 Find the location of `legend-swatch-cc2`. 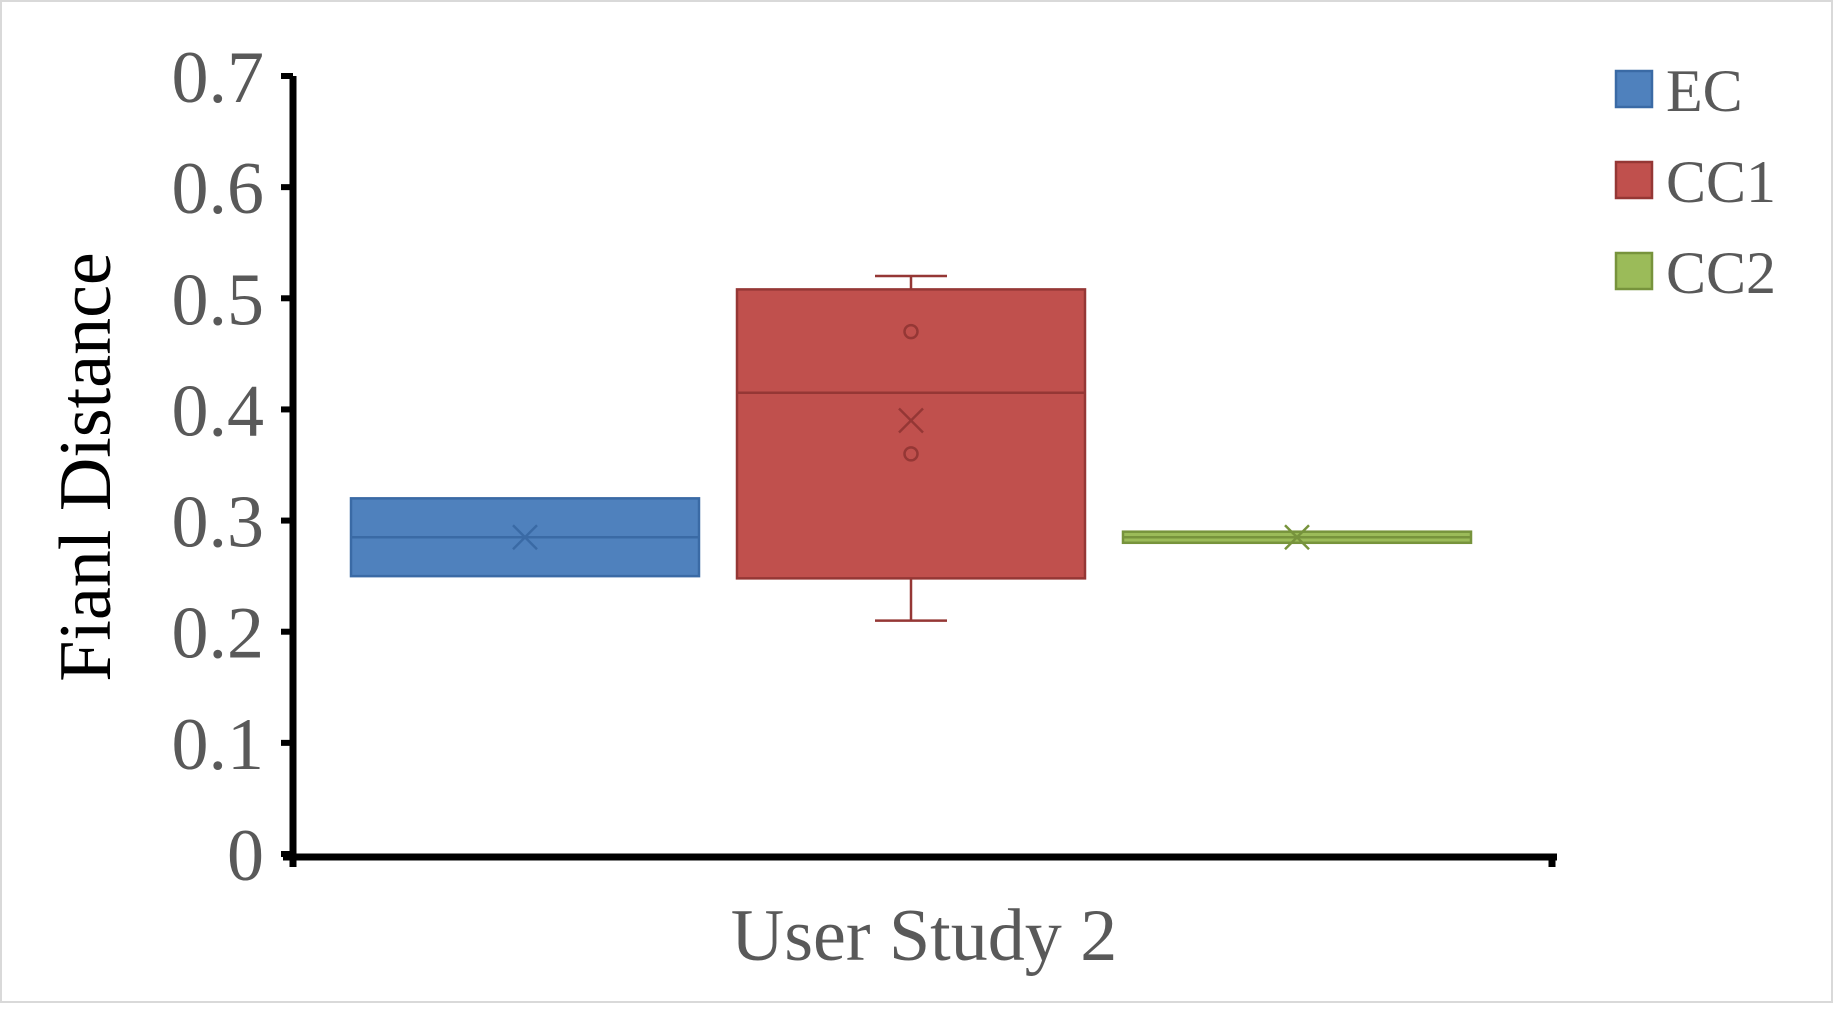

legend-swatch-cc2 is located at coordinates (1634, 271).